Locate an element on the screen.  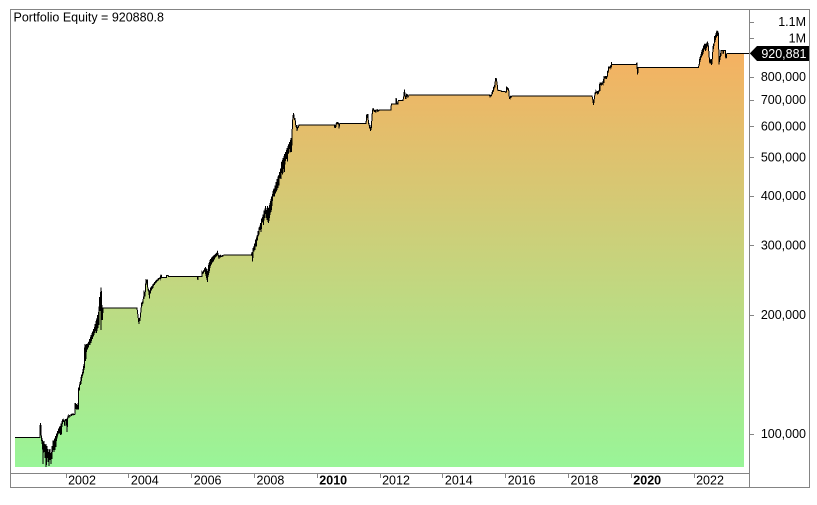
svg-text: 920,881 is located at coordinates (783, 54).